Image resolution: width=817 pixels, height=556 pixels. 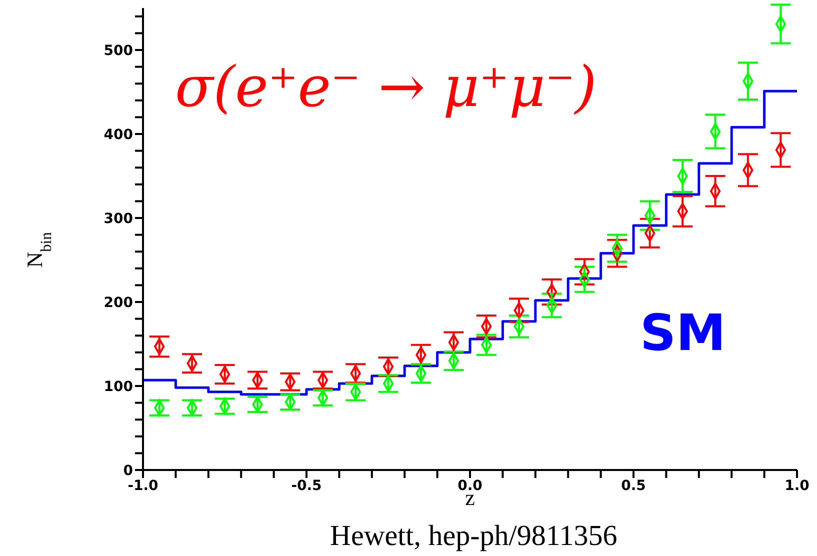 I want to click on y-tick-label: 400, so click(x=119, y=134).